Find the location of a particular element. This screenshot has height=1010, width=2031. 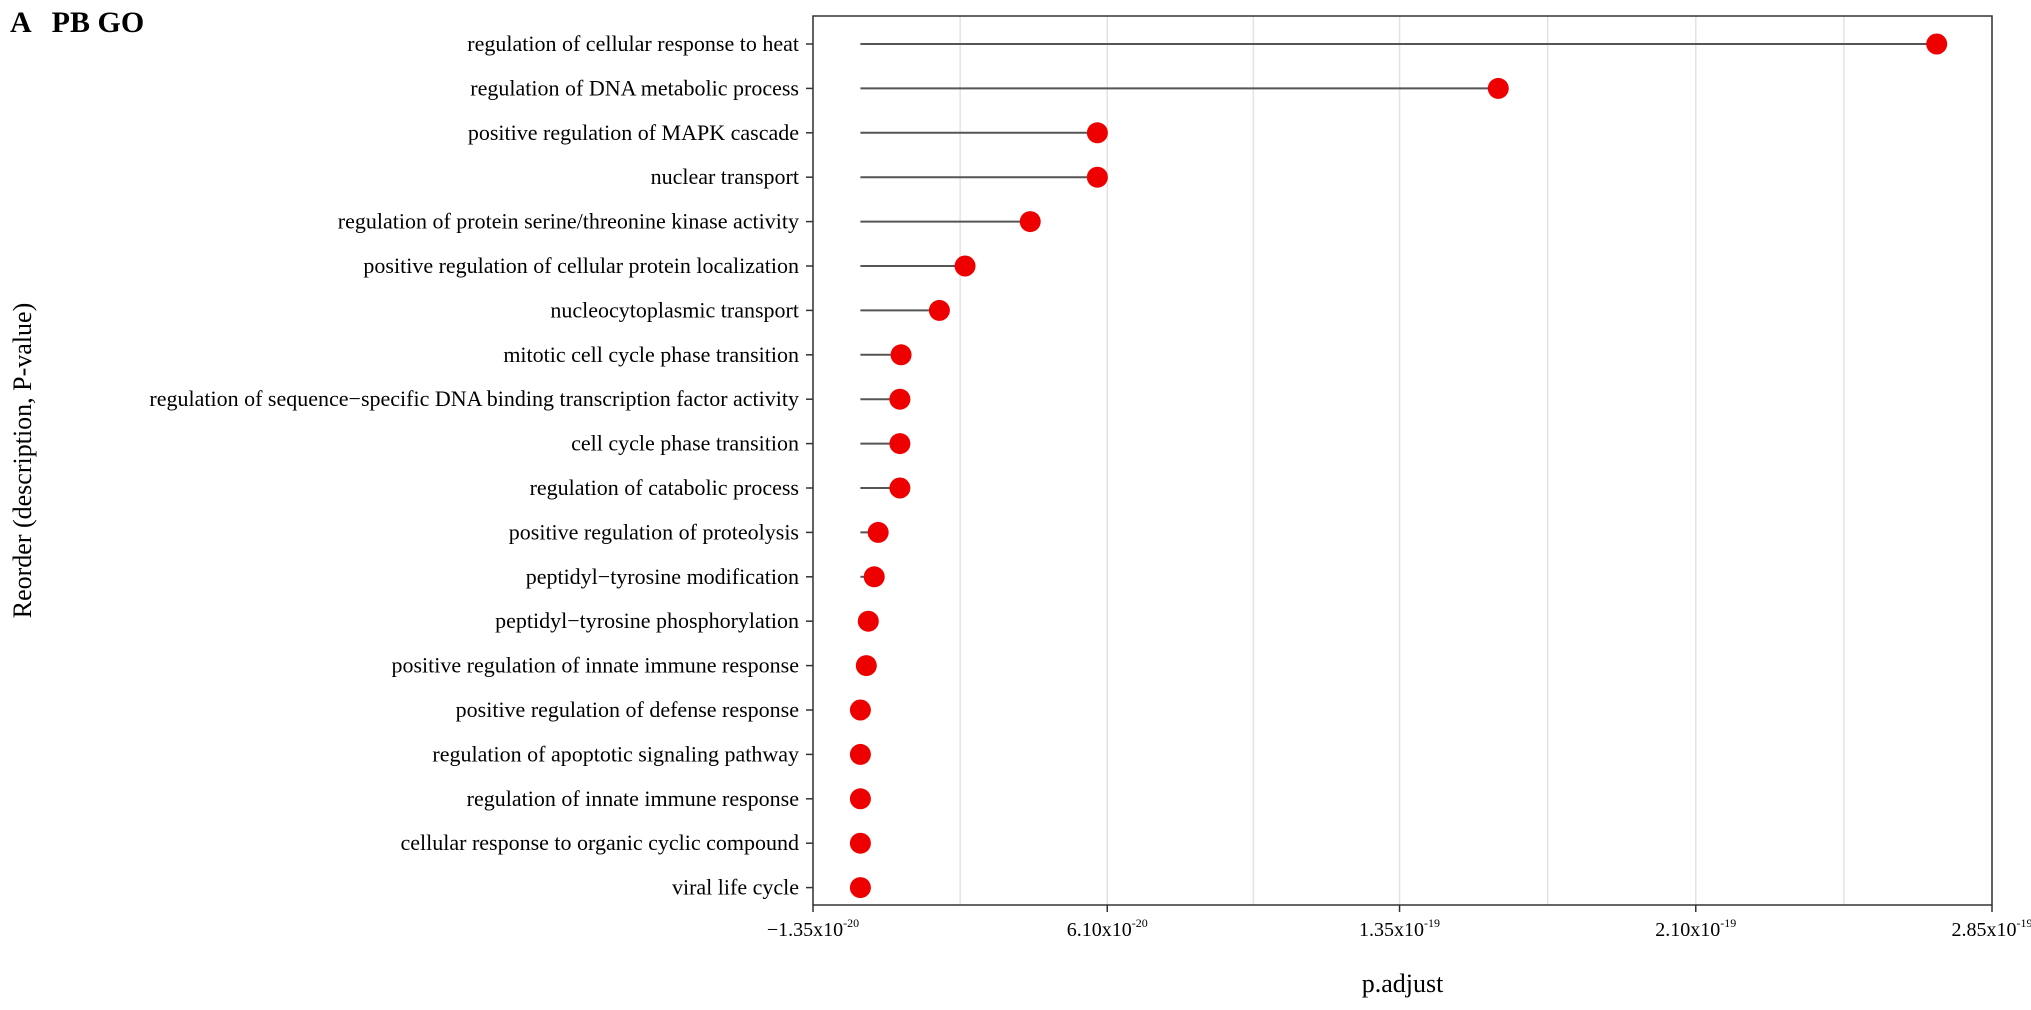

panel-label: A PB GO is located at coordinates (77, 23).